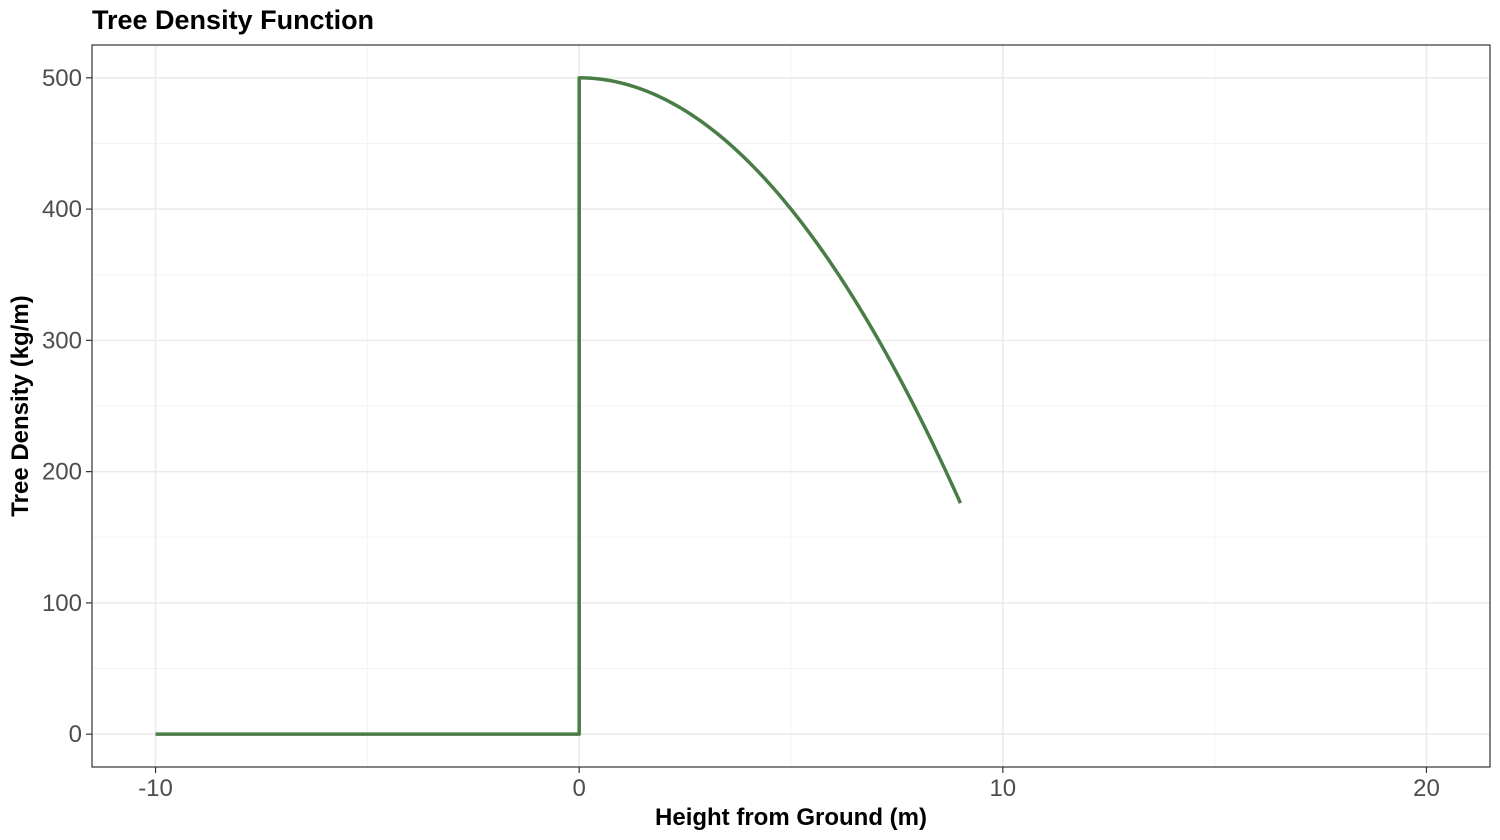 The width and height of the screenshot is (1500, 840). What do you see at coordinates (1426, 788) in the screenshot?
I see `x-tick-label: 20` at bounding box center [1426, 788].